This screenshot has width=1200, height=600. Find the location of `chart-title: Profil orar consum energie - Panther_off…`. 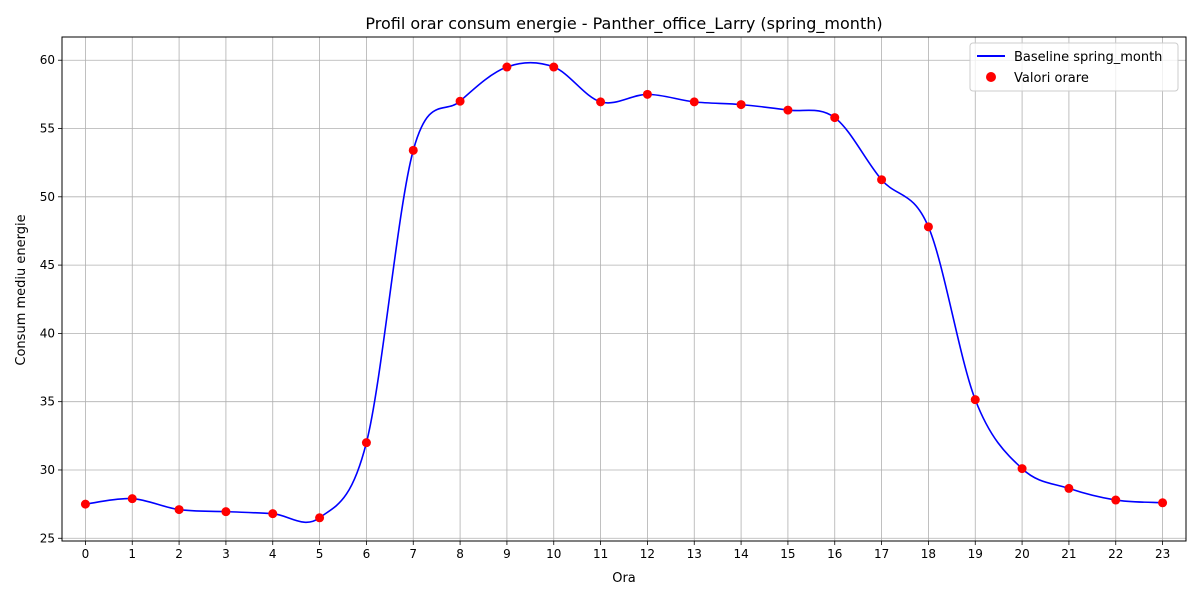

chart-title: Profil orar consum energie - Panther_off… is located at coordinates (623, 24).